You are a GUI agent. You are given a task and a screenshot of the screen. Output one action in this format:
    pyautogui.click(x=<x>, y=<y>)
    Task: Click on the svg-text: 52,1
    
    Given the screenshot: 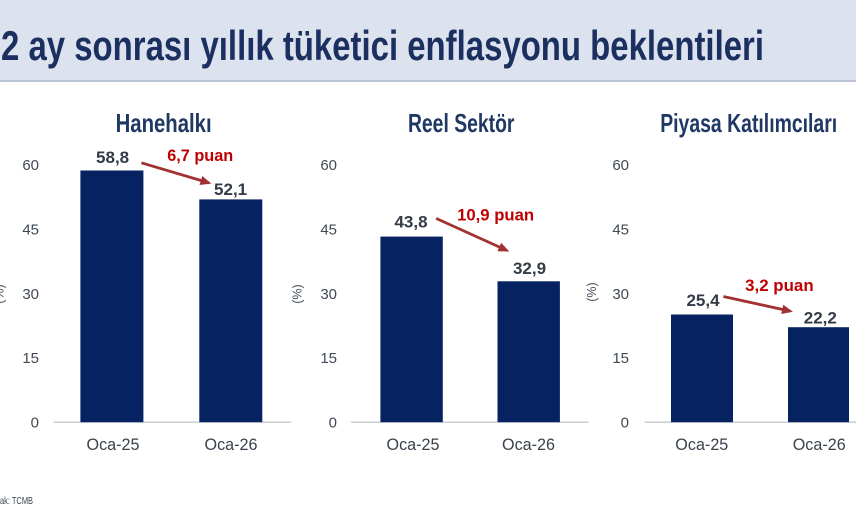 What is the action you would take?
    pyautogui.click(x=230, y=189)
    